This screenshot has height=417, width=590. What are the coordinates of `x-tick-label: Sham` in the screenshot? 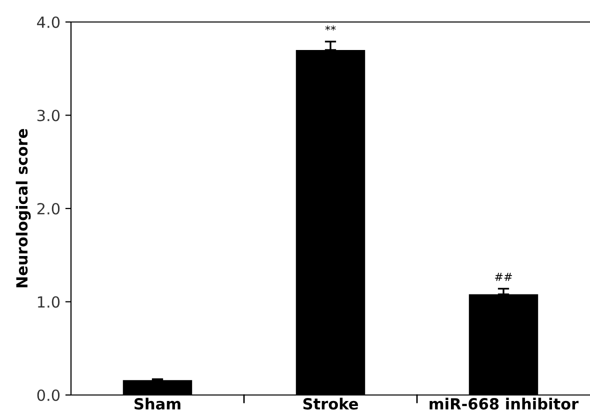 It's located at (157, 404).